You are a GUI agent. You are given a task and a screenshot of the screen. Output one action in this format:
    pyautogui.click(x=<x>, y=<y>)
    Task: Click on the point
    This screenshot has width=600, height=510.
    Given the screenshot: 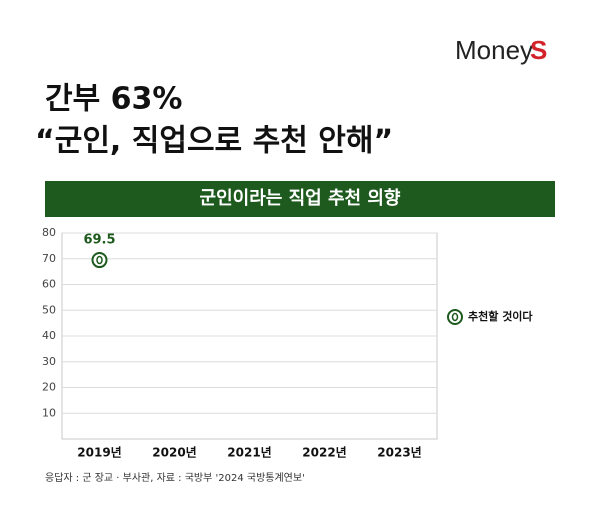 What is the action you would take?
    pyautogui.click(x=99, y=260)
    